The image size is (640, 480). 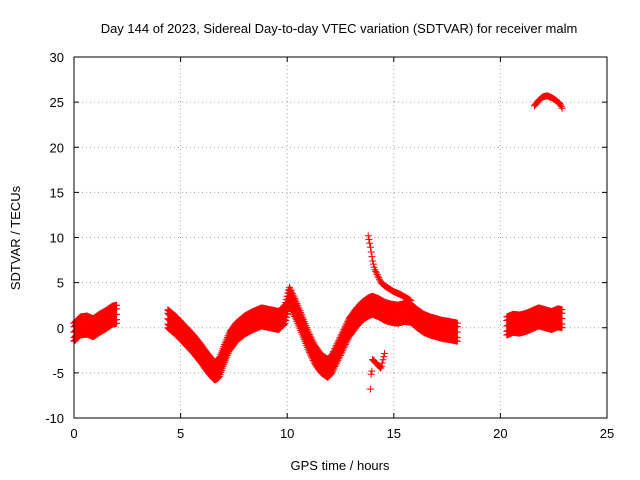 What do you see at coordinates (54, 418) in the screenshot?
I see `y-tick-label: -10` at bounding box center [54, 418].